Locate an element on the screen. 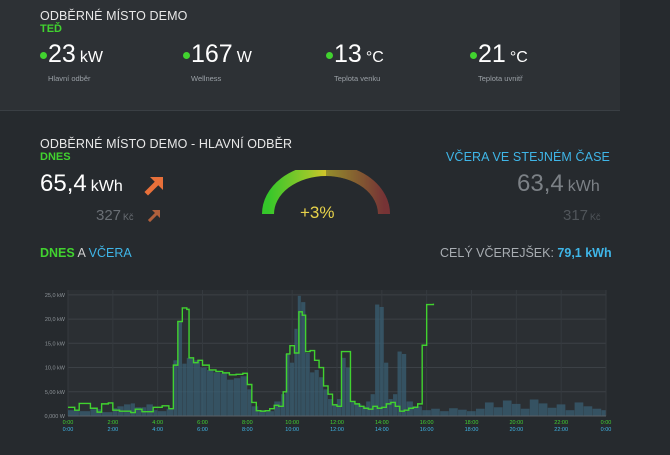 Image resolution: width=670 pixels, height=455 pixels. yesterday-total: CELÝ VČEREJŠEK: 79,1 kWh is located at coordinates (526, 253).